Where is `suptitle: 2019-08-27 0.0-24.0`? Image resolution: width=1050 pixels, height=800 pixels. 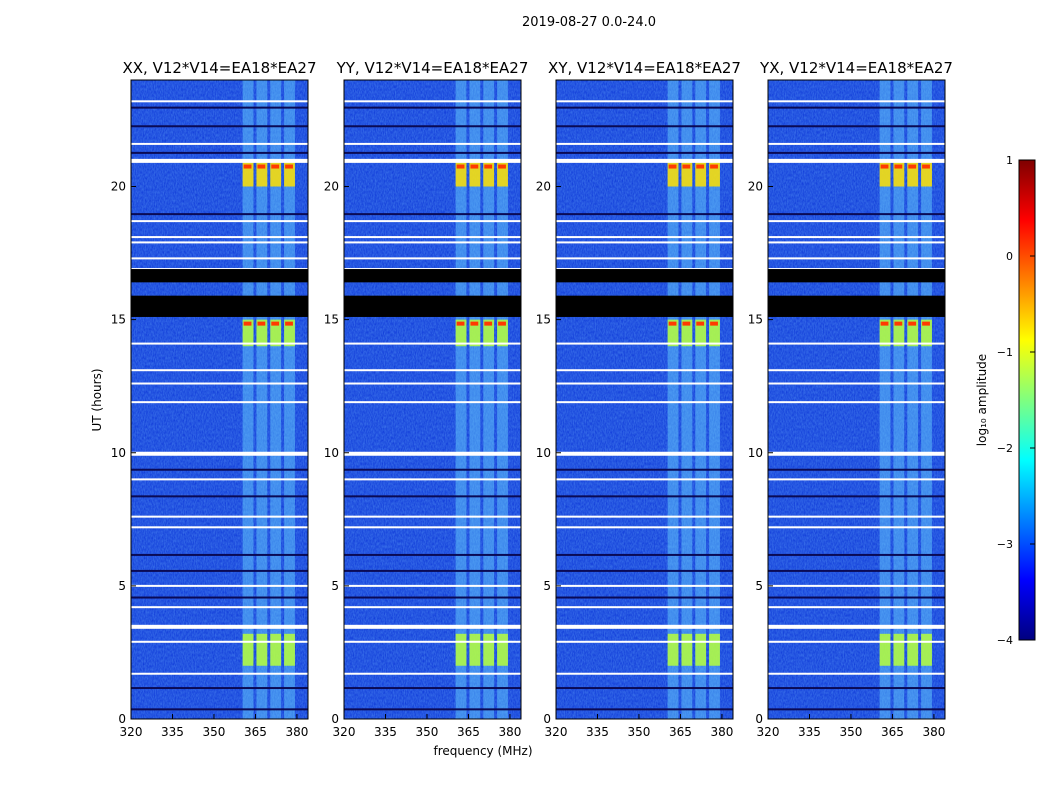
suptitle: 2019-08-27 0.0-24.0 is located at coordinates (589, 22).